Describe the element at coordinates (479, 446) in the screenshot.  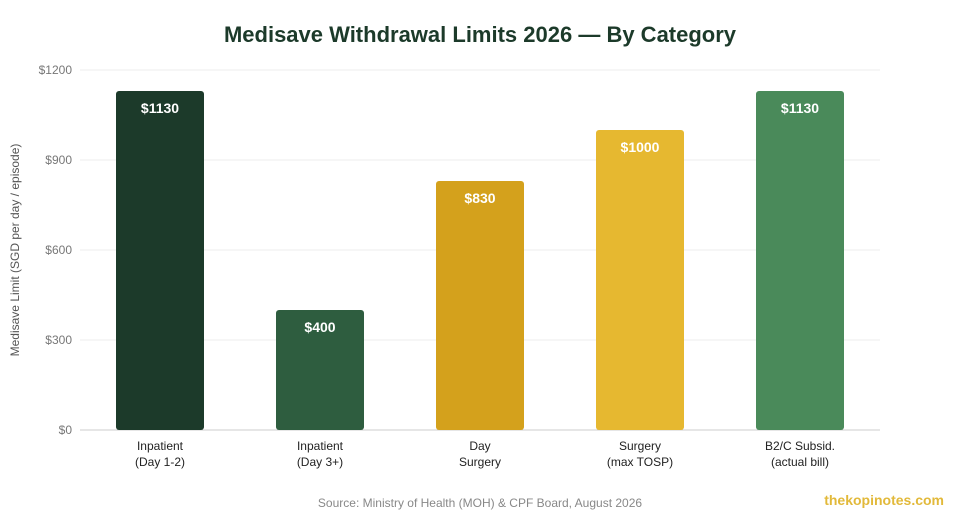
I see `x-category-label: Day` at that location.